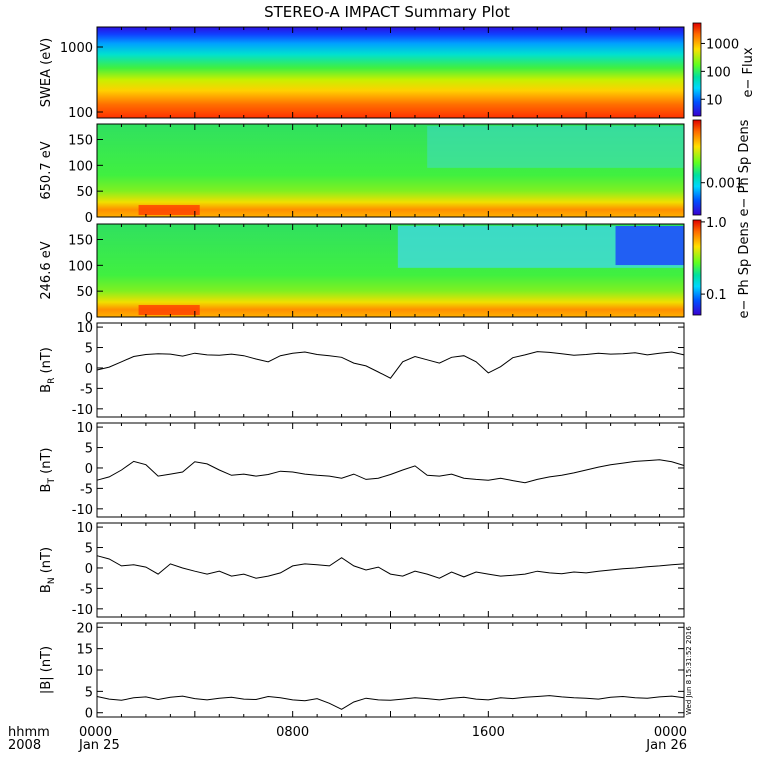 This screenshot has width=780, height=784. I want to click on colorbar-tick-label: 10, so click(714, 100).